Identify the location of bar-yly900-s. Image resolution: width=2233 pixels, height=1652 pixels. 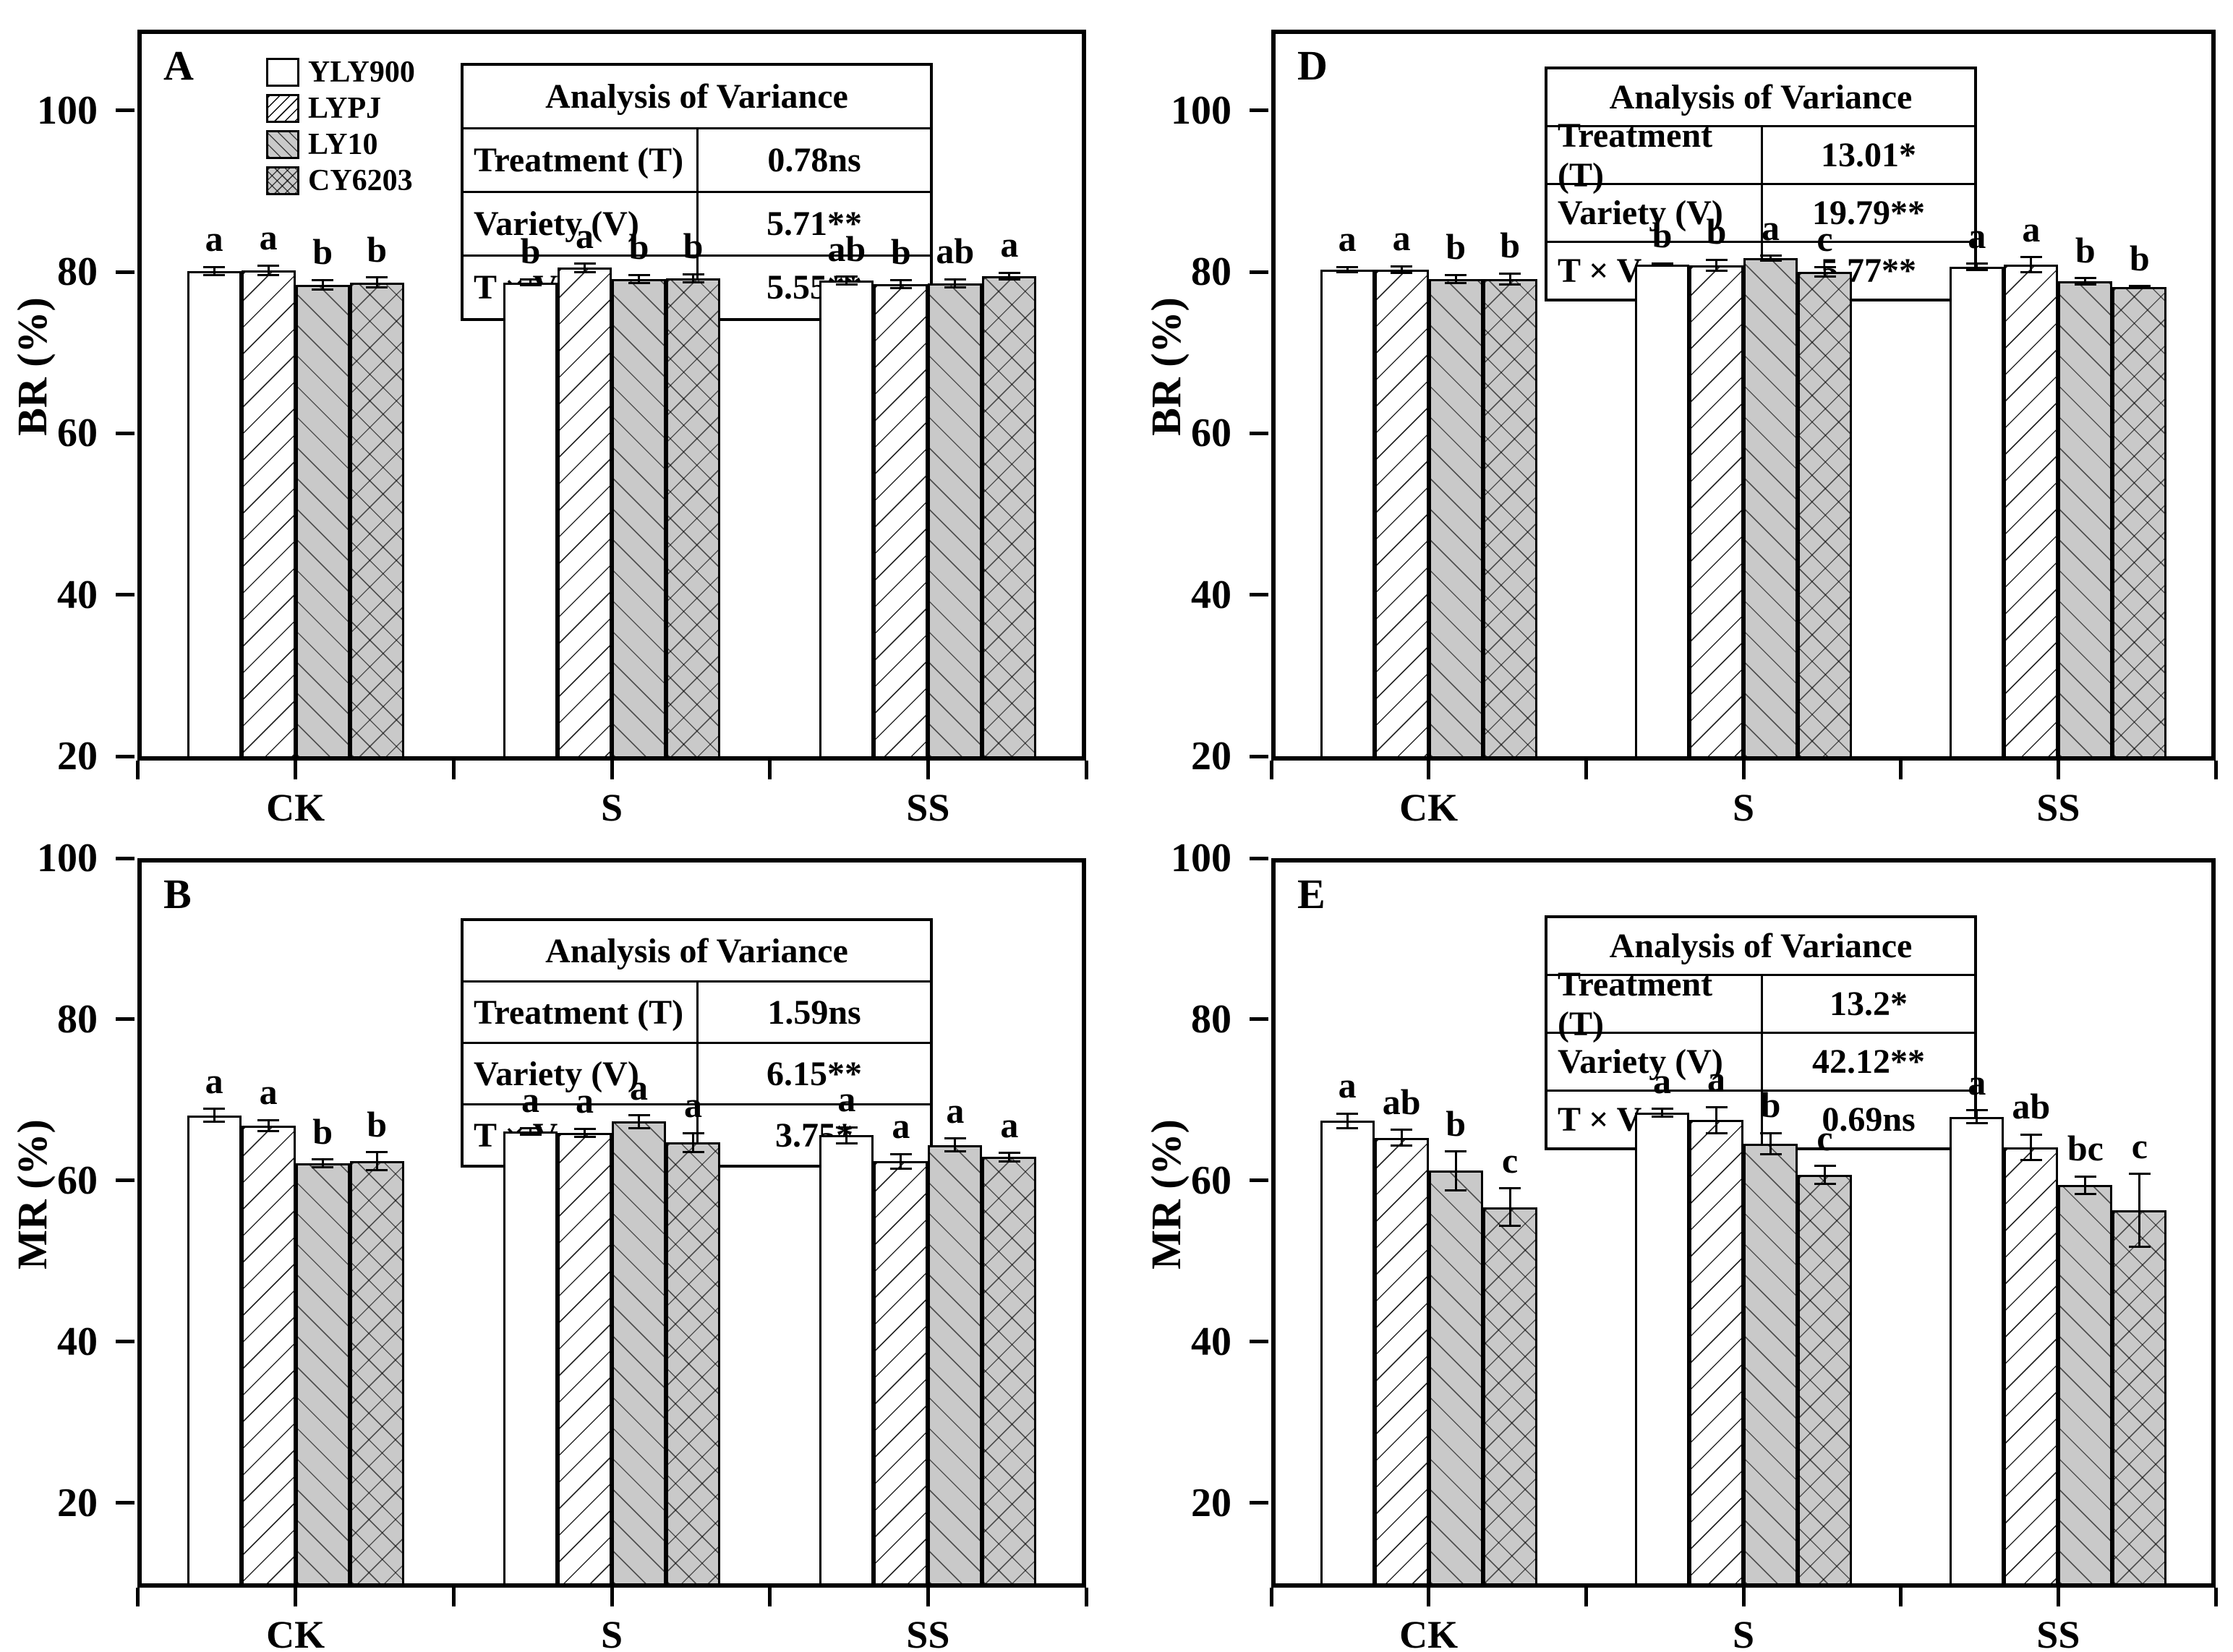
(530, 1358).